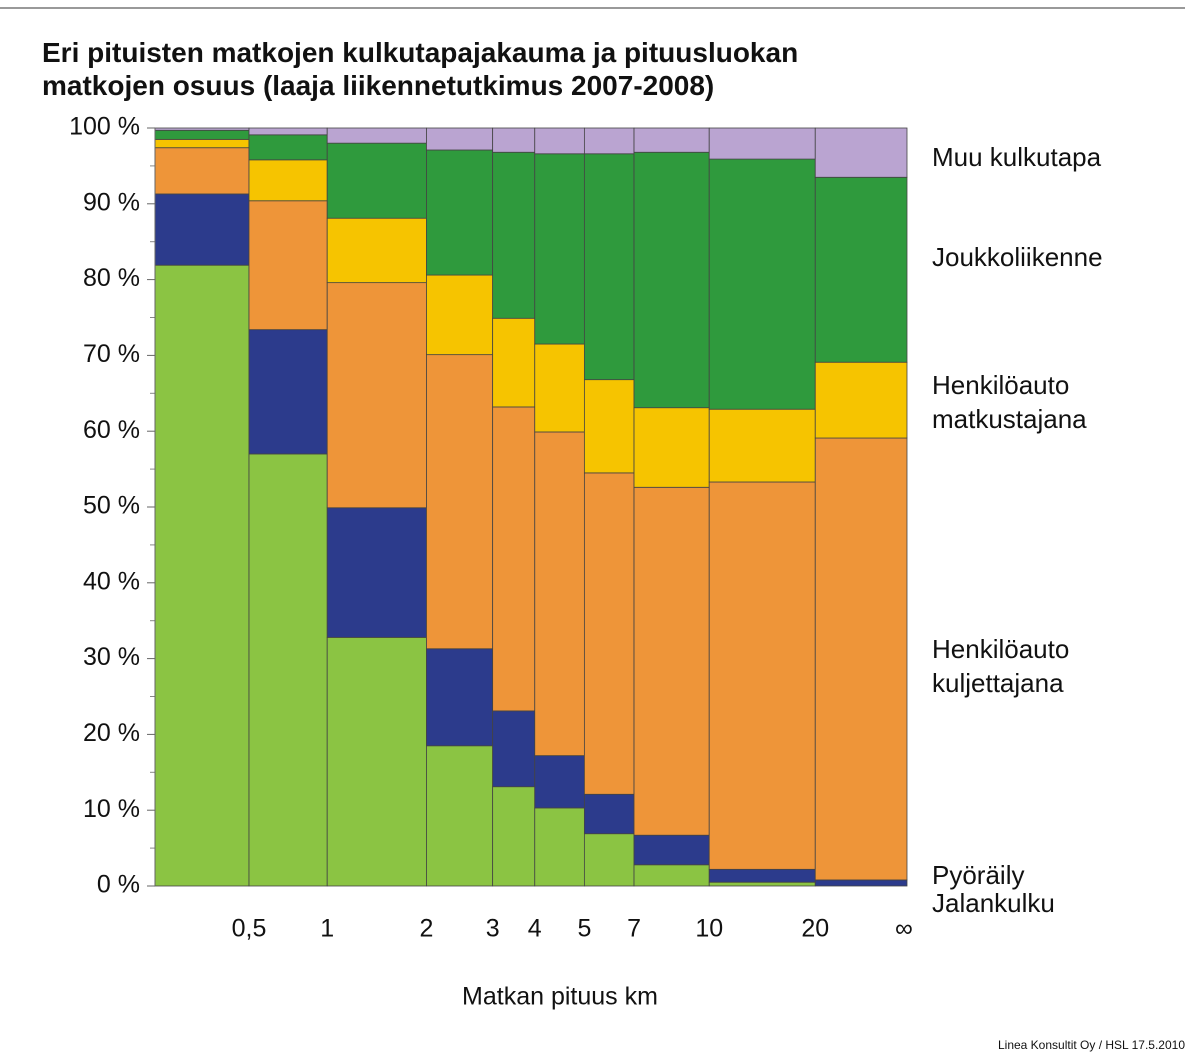 This screenshot has width=1185, height=1054. What do you see at coordinates (904, 929) in the screenshot?
I see `x-tick-label: ∞` at bounding box center [904, 929].